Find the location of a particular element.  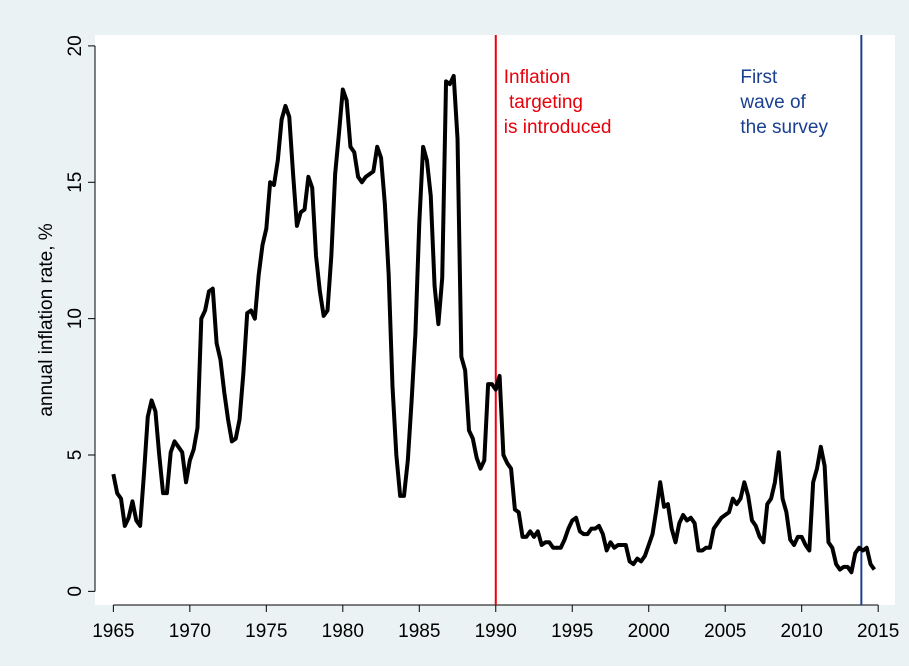

y-tick-label: 5 is located at coordinates (75, 455).